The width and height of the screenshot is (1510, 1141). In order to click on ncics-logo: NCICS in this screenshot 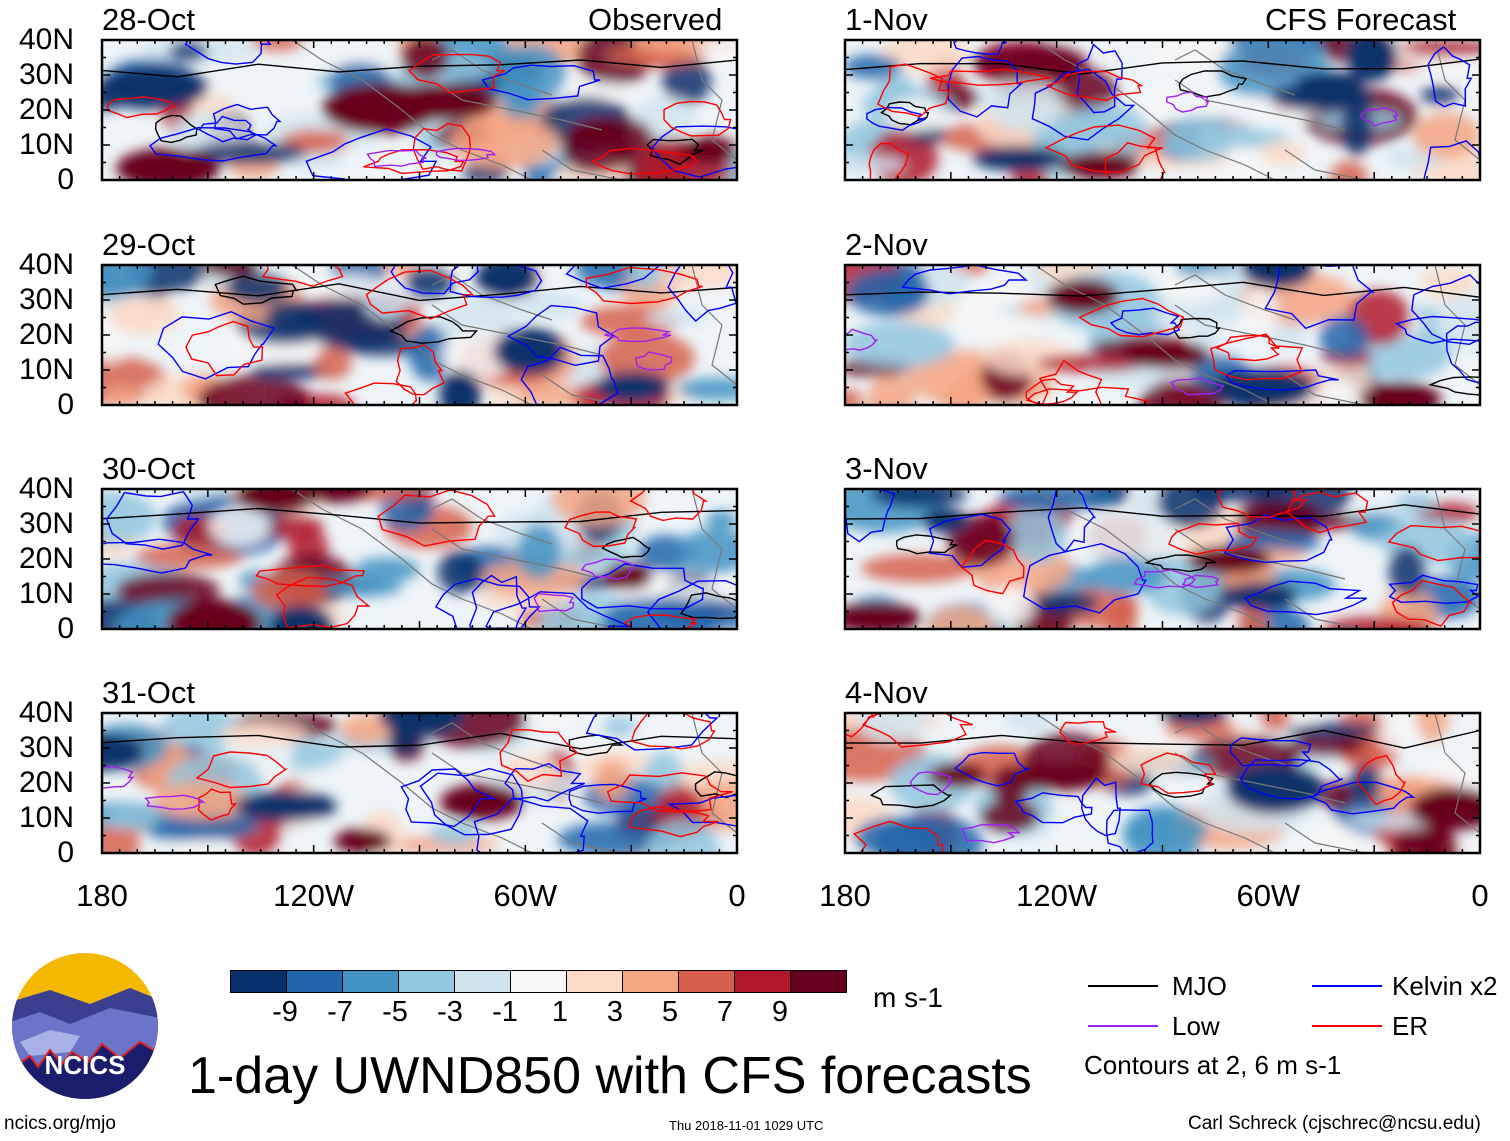, I will do `click(85, 1026)`.